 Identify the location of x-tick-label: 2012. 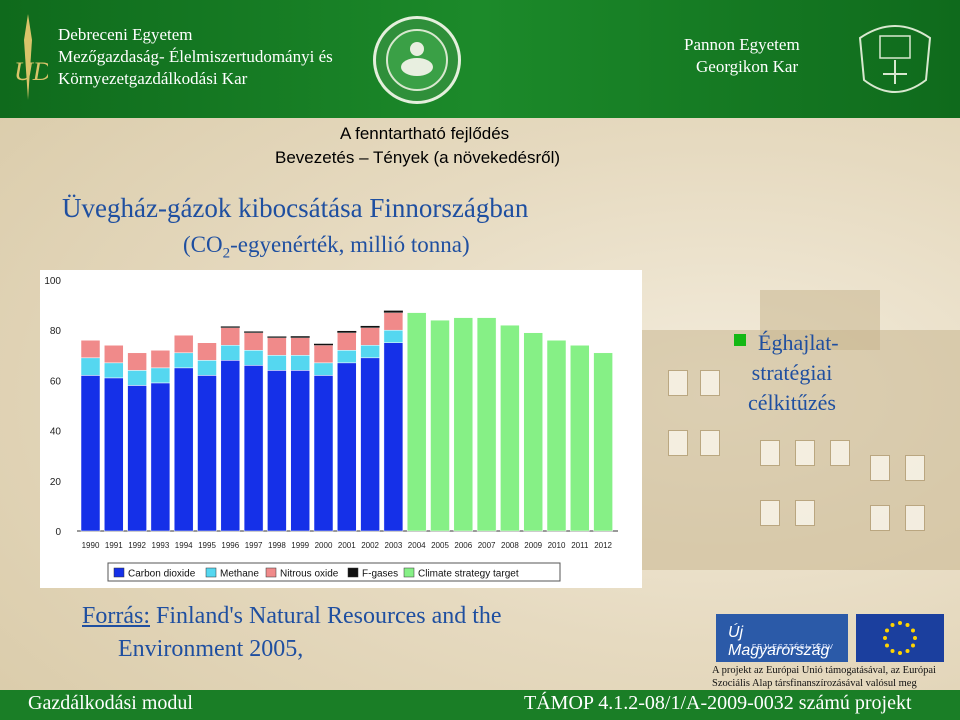
(603, 545).